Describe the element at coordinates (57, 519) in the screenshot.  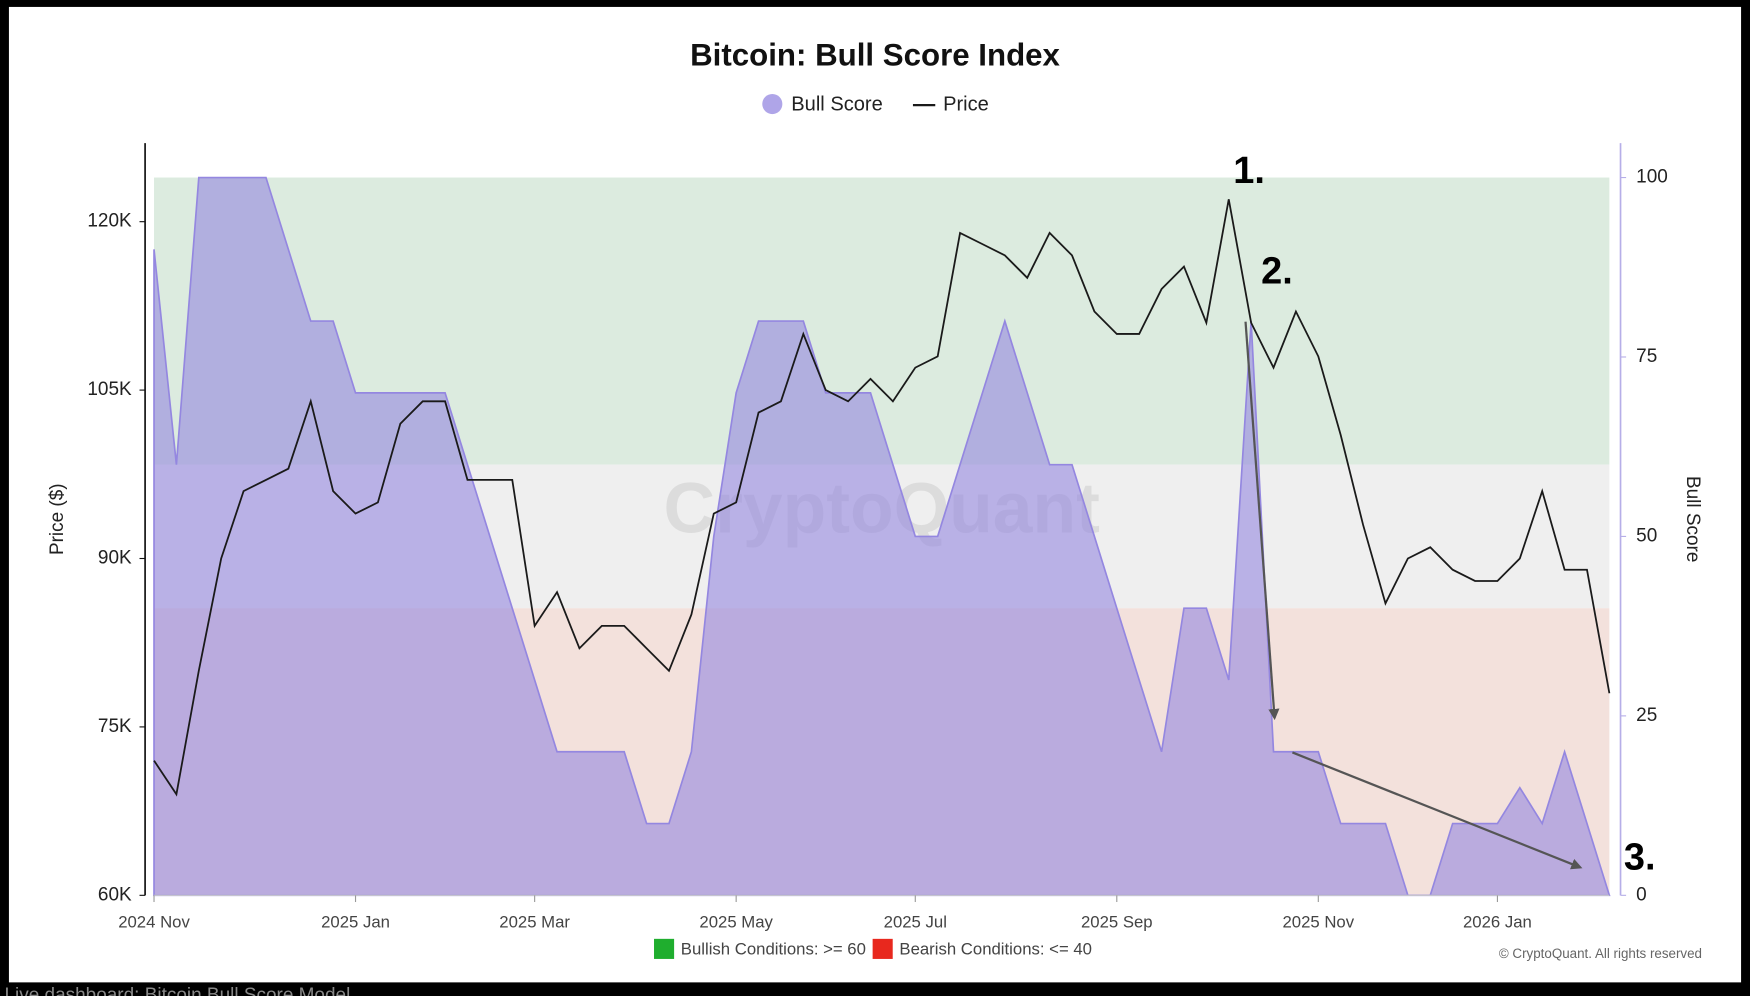
I see `y-axis-label: Price ($)` at that location.